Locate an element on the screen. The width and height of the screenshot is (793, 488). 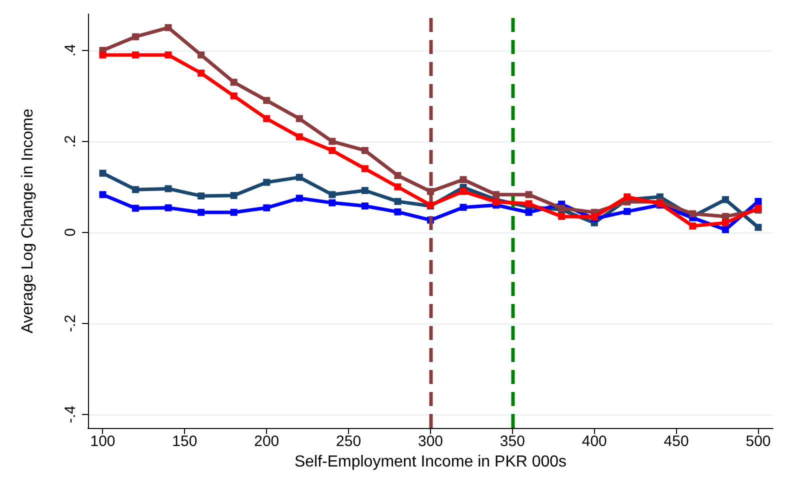
y-axis-title: Average Log Change in Income is located at coordinates (28, 221).